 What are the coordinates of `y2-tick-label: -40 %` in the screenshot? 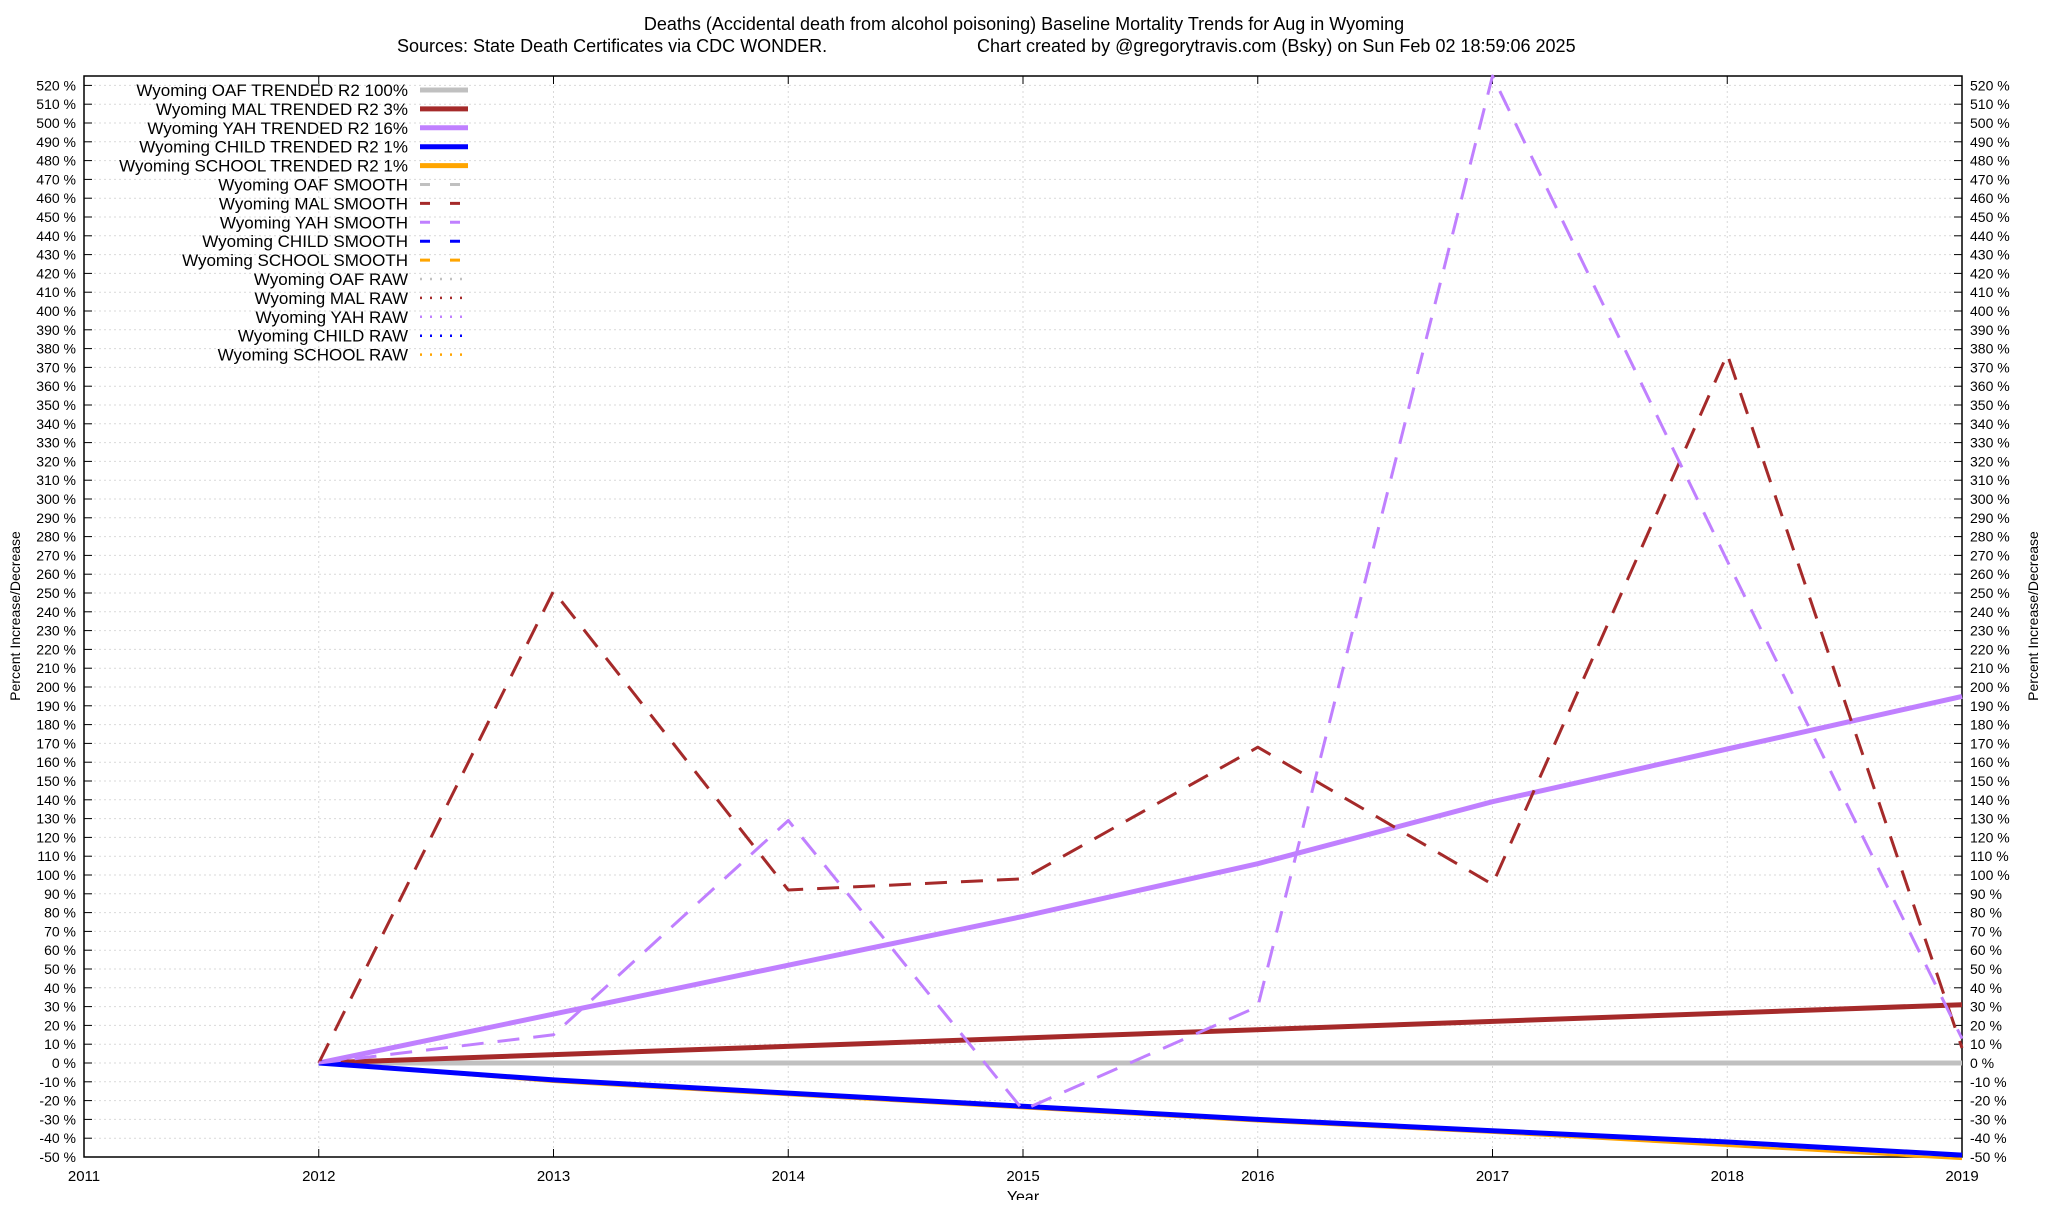 It's located at (1988, 1138).